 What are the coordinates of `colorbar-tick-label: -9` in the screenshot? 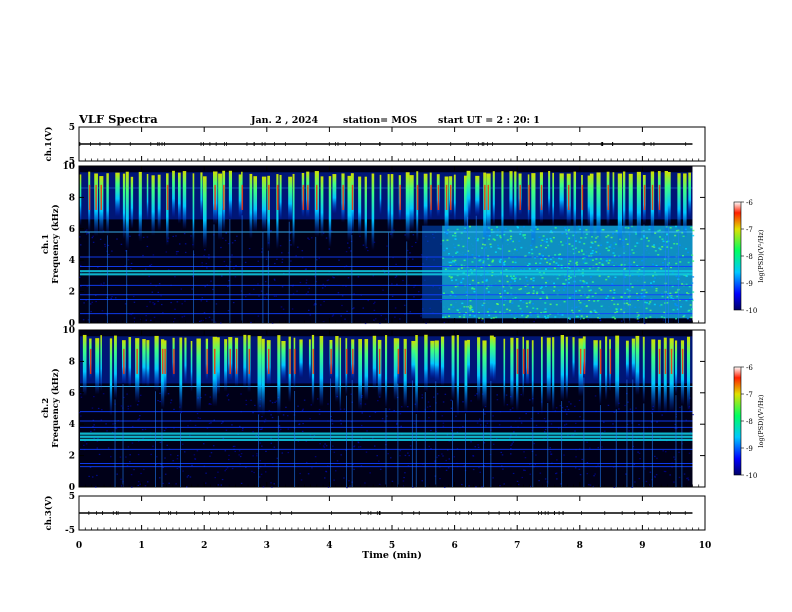 It's located at (749, 284).